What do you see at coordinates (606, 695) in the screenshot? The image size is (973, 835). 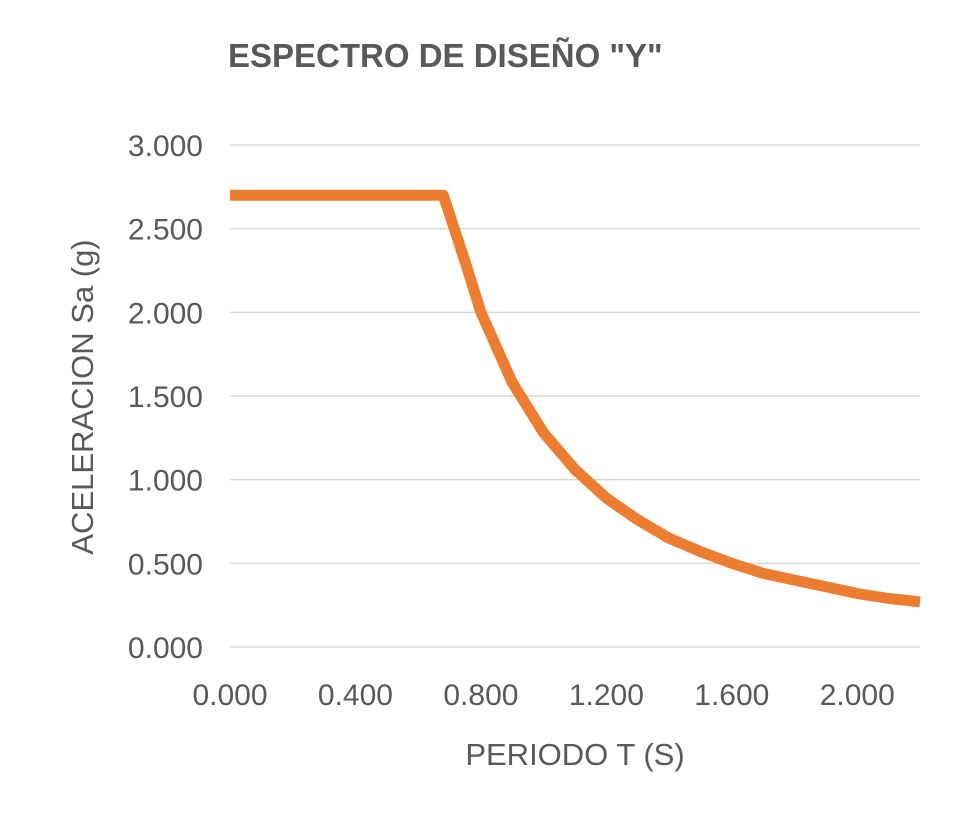 I see `x-tick-label: 1.200` at bounding box center [606, 695].